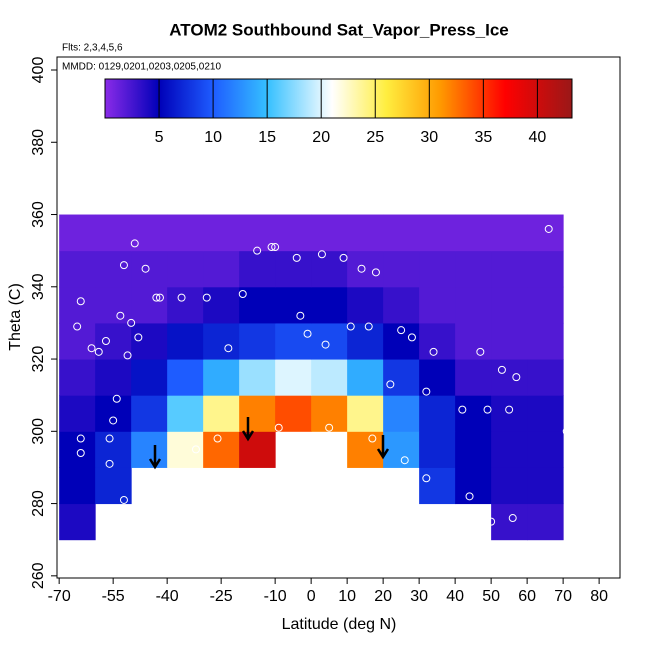 The image size is (650, 655). I want to click on x-tick-label: -70, so click(59, 596).